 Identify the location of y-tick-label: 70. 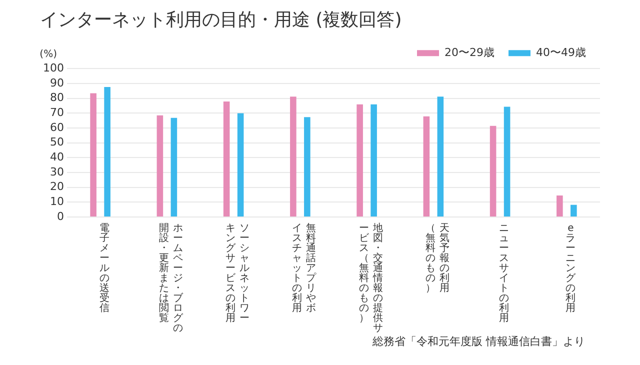
(57, 112).